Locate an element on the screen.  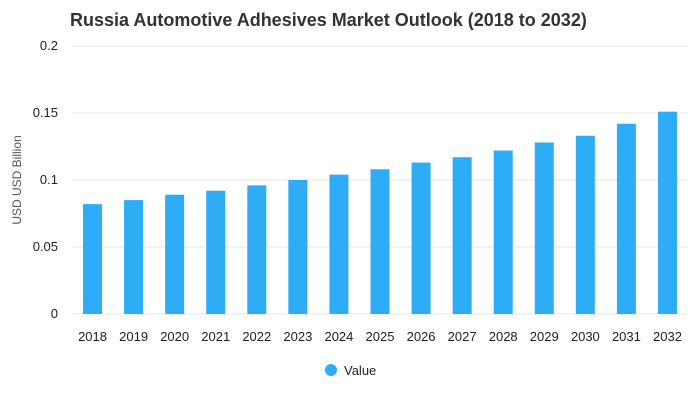
x-tick-label: 2021 is located at coordinates (215, 336).